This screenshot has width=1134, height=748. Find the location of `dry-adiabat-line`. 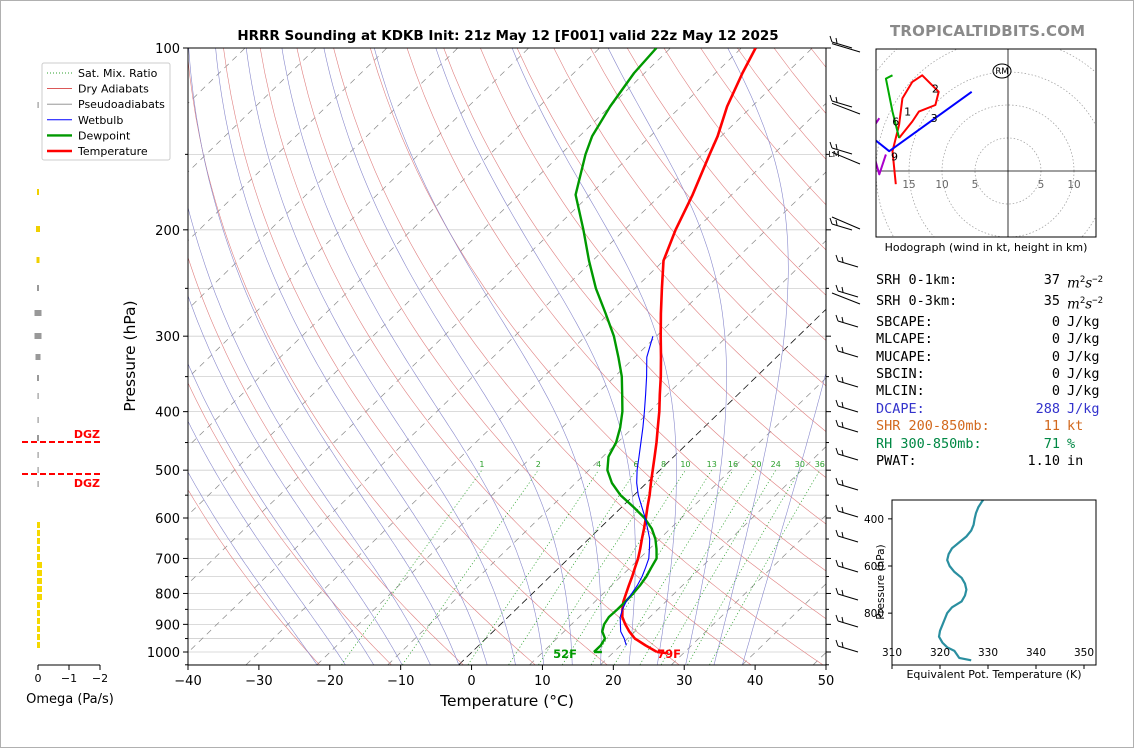

dry-adiabat-line is located at coordinates (326, 460).